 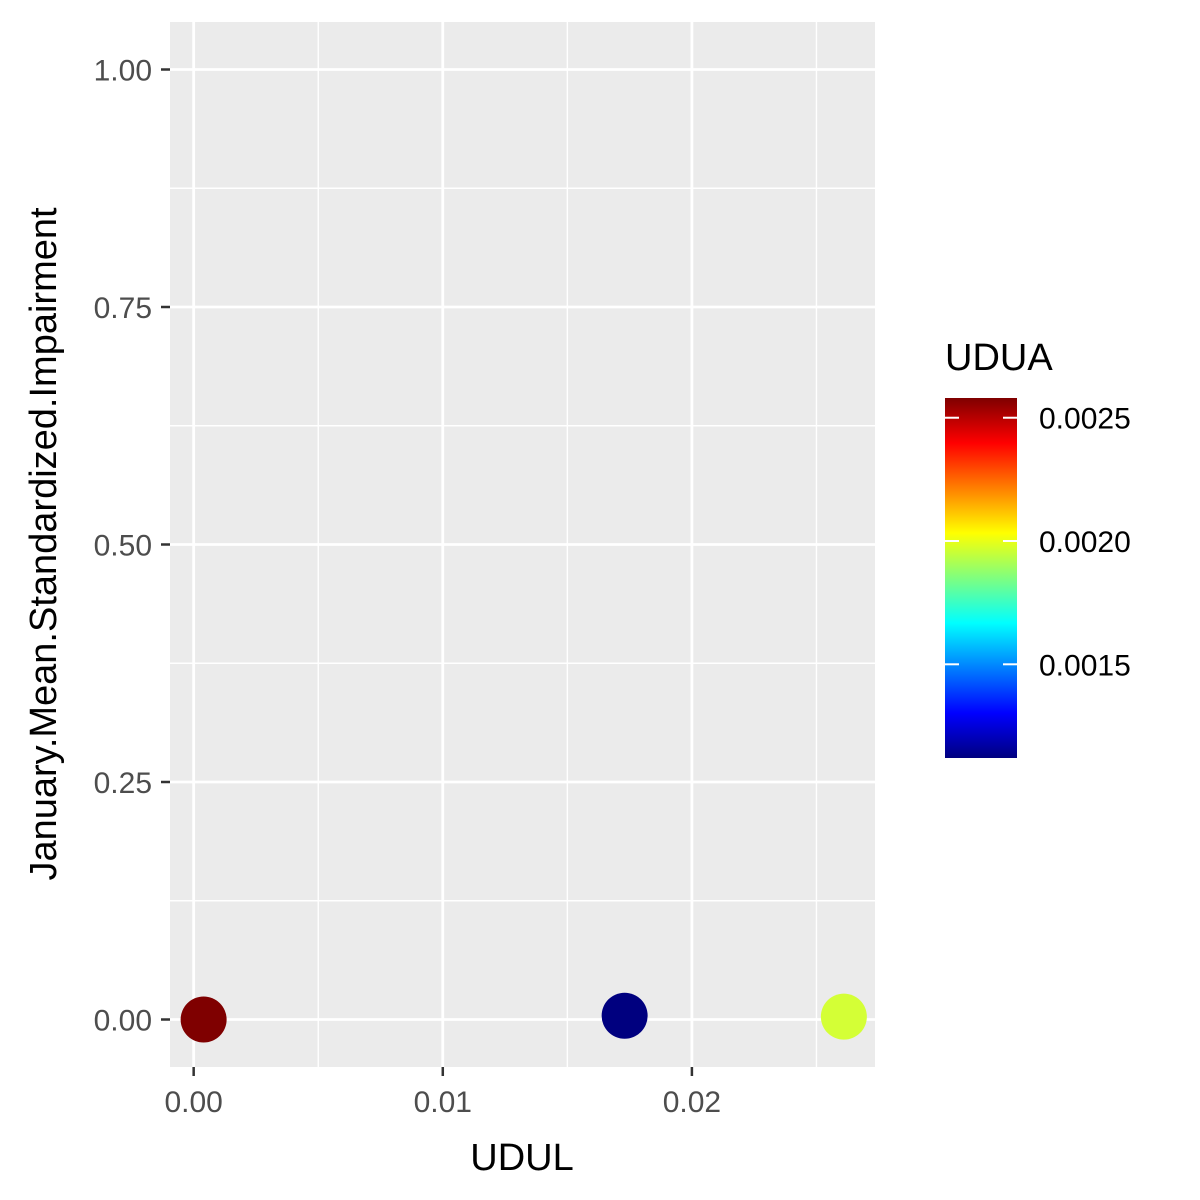 I want to click on y-tick-label: 0.25, so click(x=123, y=783).